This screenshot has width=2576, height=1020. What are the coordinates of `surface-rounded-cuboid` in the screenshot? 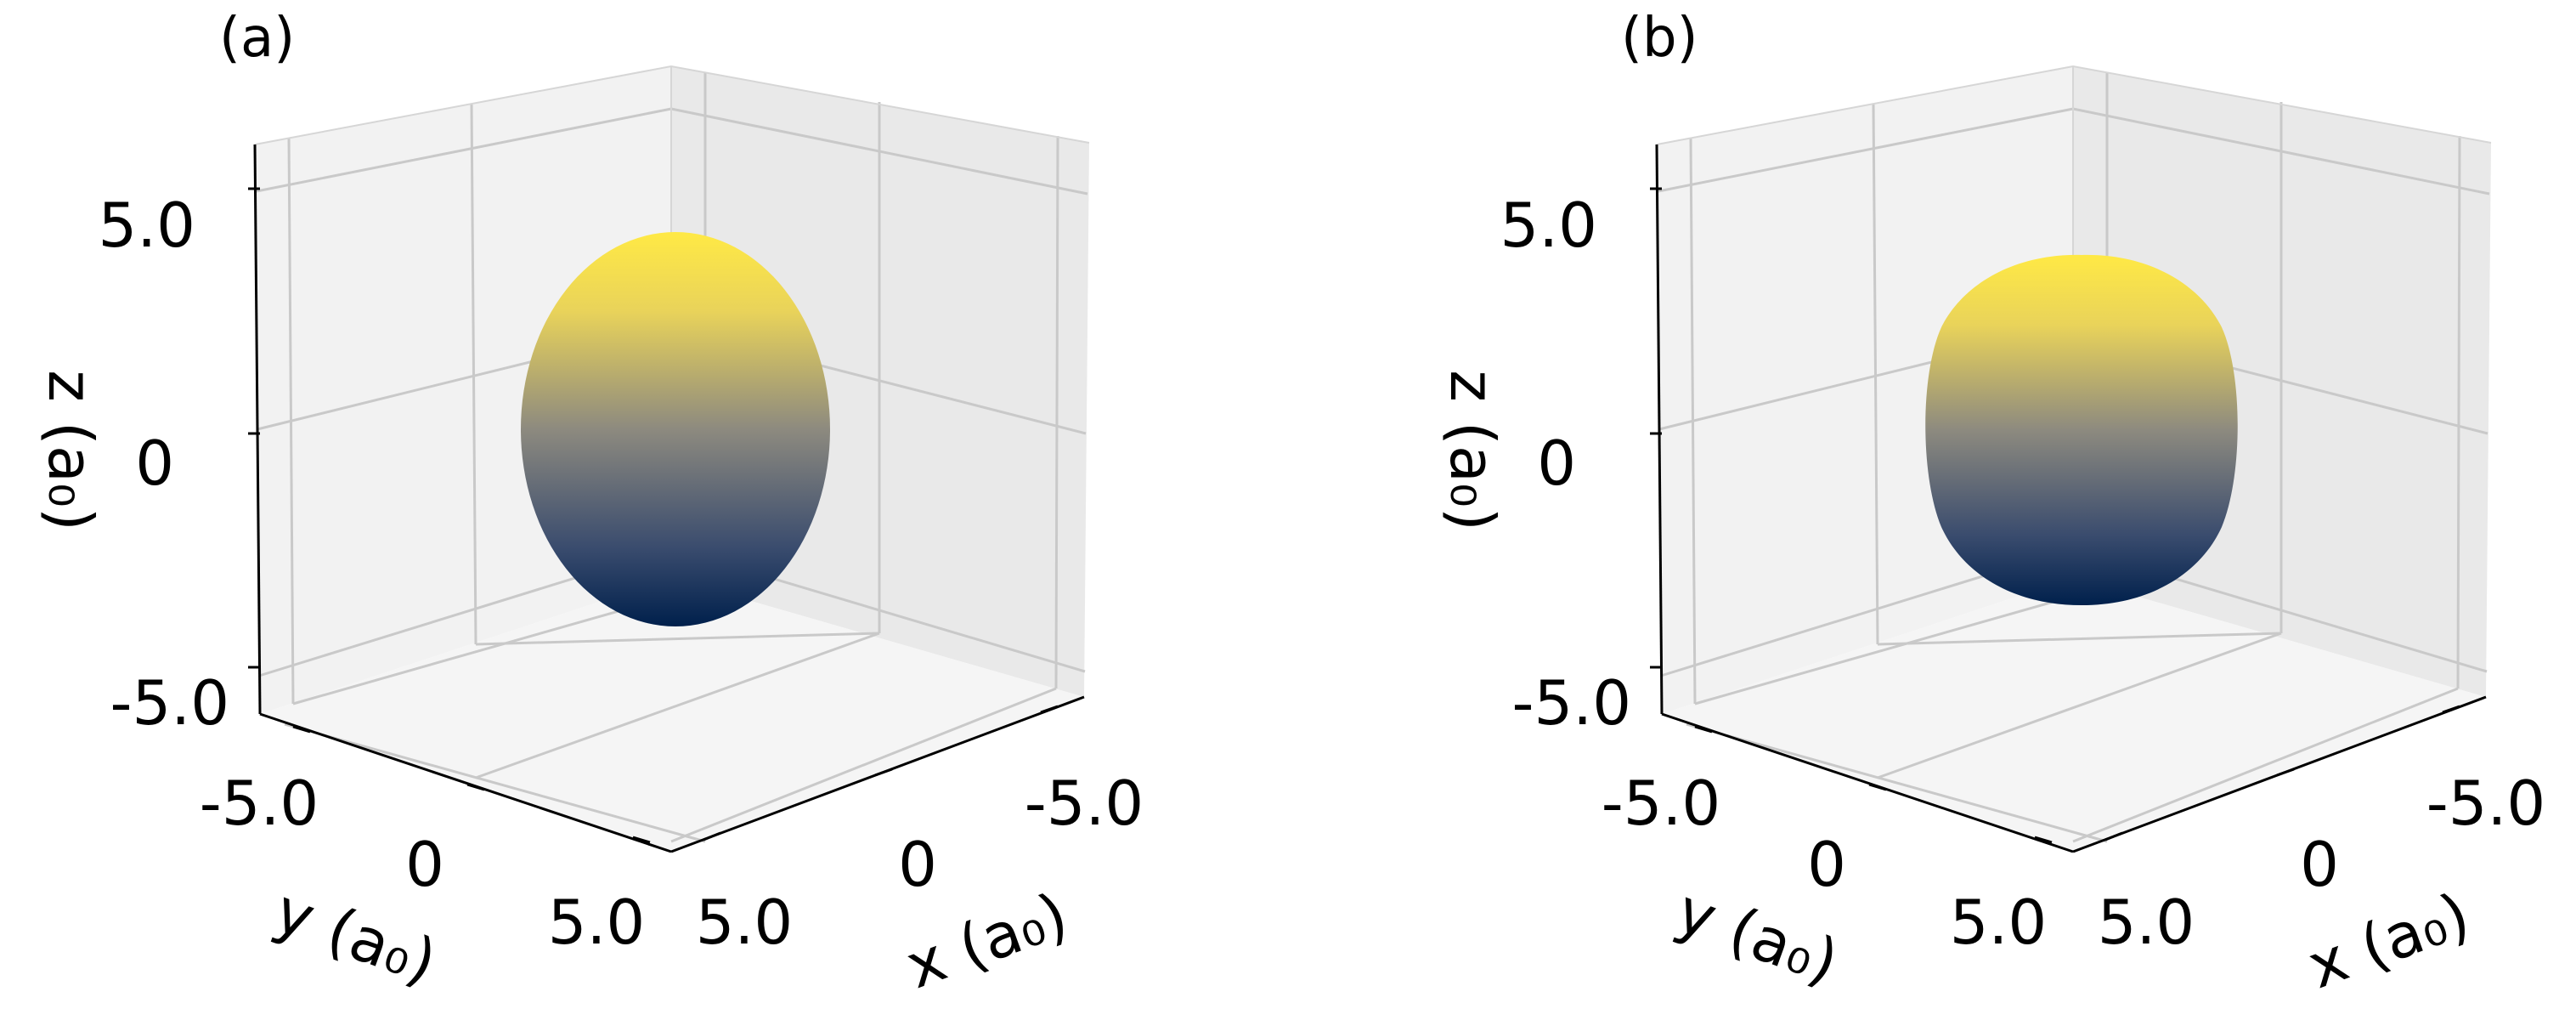 It's located at (2081, 429).